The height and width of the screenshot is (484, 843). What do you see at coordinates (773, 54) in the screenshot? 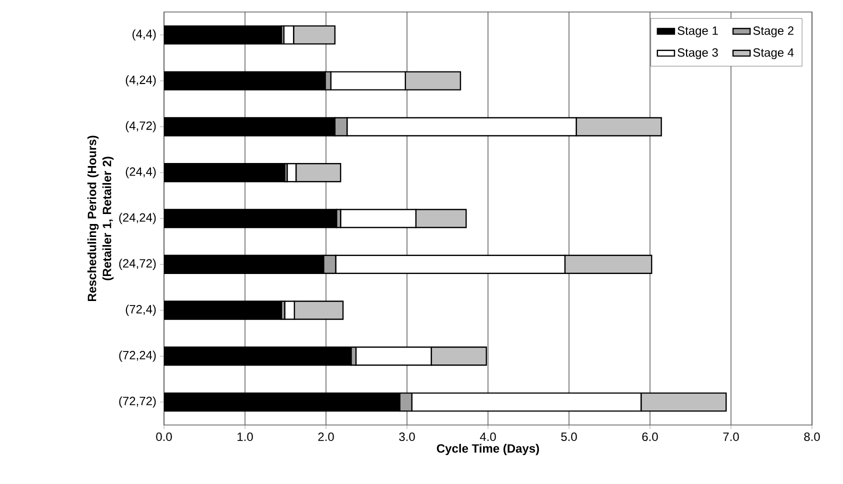
I see `legend-label: Stage 4` at bounding box center [773, 54].